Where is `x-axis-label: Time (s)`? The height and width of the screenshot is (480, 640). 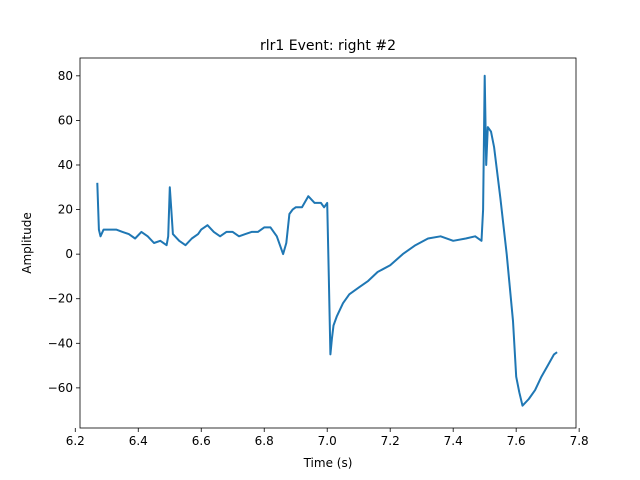 x-axis-label: Time (s) is located at coordinates (328, 463).